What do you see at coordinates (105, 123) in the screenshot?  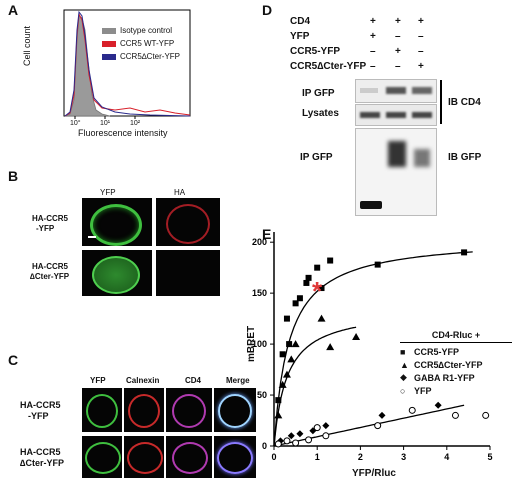 I see `panel-a-tick-1: 10¹` at bounding box center [105, 123].